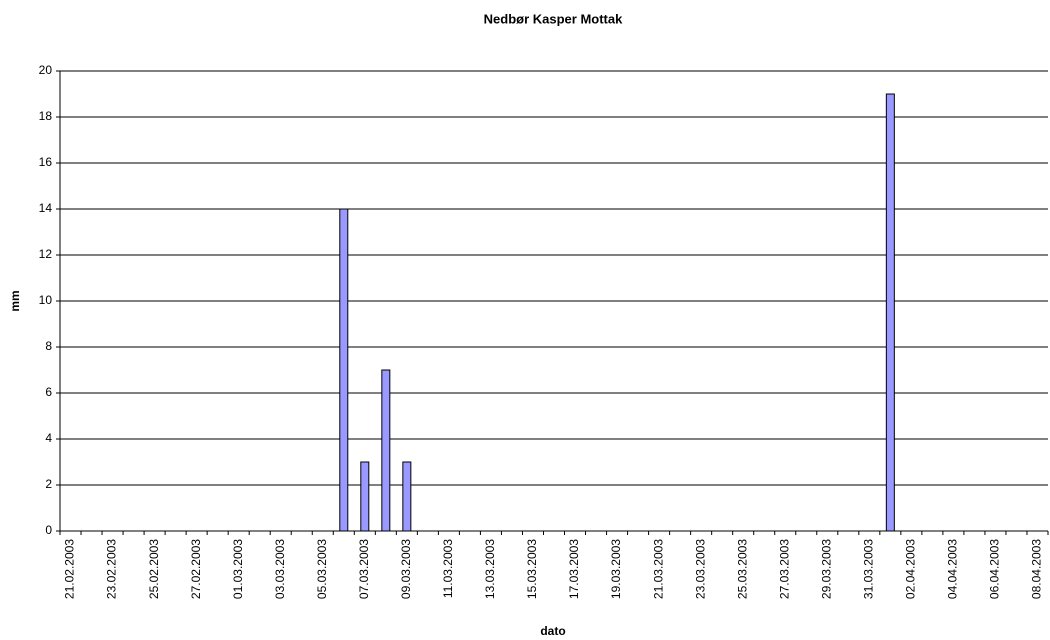  What do you see at coordinates (448, 568) in the screenshot?
I see `x-tick-label: 11.03.2003` at bounding box center [448, 568].